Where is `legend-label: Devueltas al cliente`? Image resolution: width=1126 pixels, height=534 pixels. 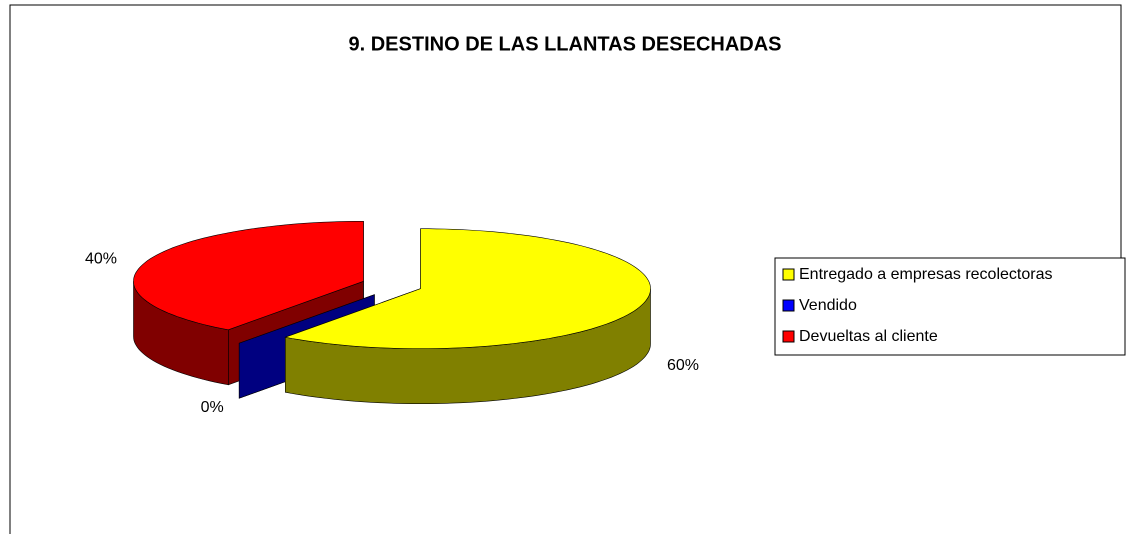
legend-label: Devueltas al cliente is located at coordinates (868, 336).